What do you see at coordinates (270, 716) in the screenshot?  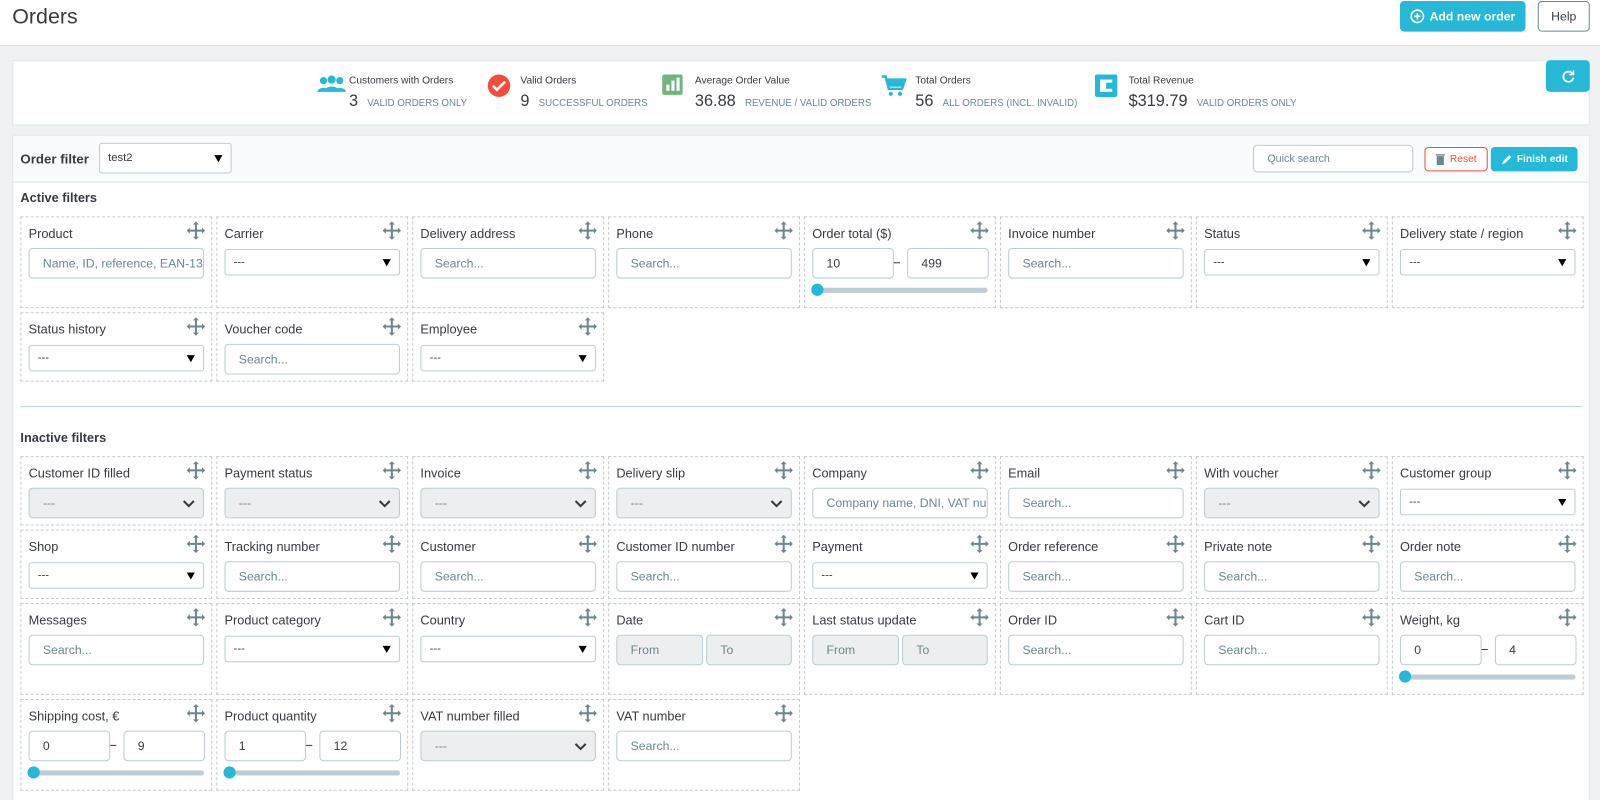 I see `filter-label: Product quantity` at bounding box center [270, 716].